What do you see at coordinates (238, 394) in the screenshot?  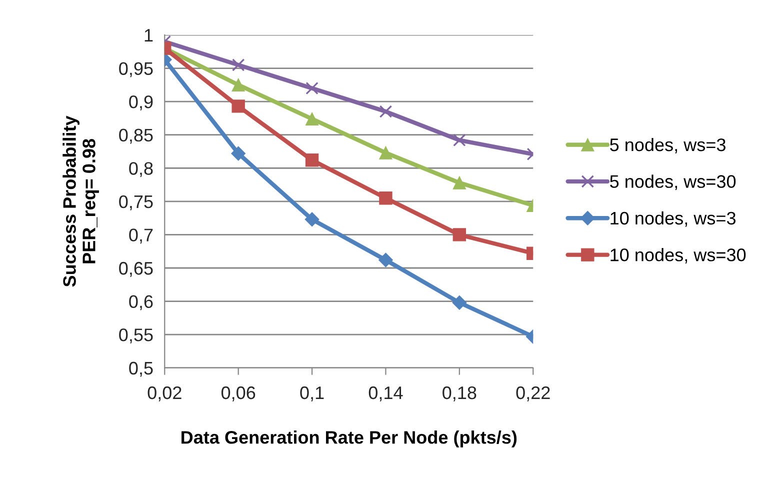 I see `x-tick-label: 0,06` at bounding box center [238, 394].